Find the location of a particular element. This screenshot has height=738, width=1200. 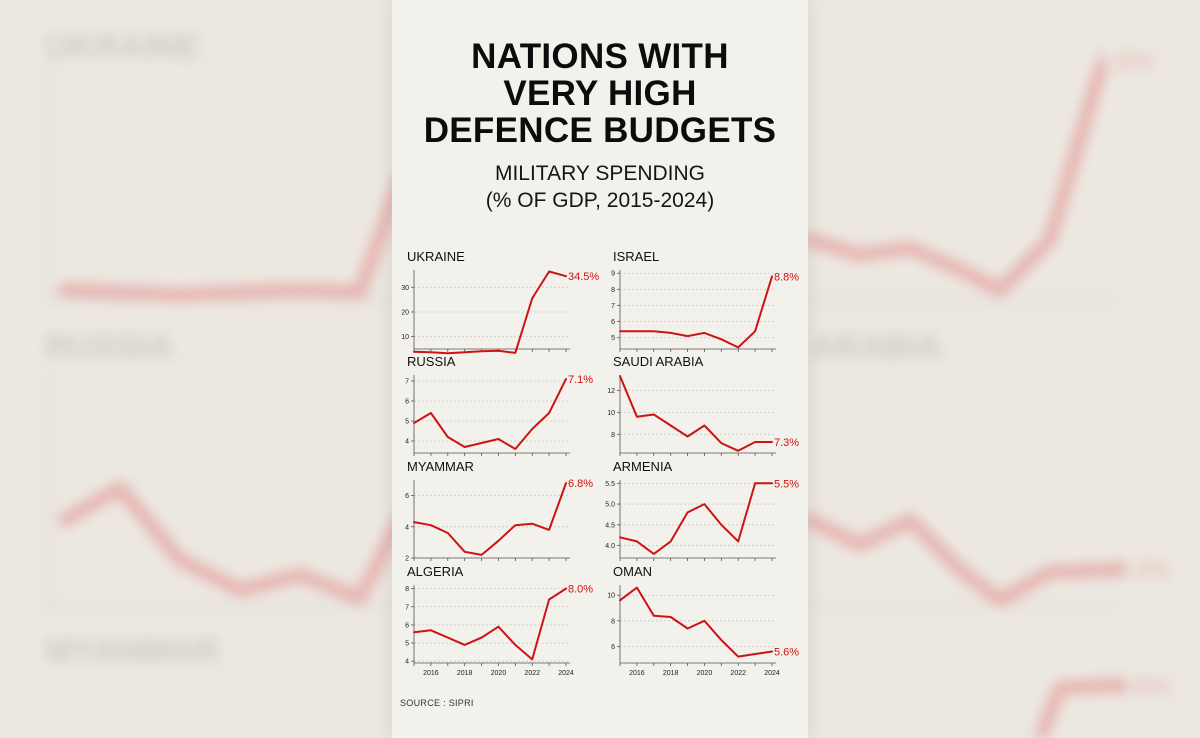

svg-text: 8.8% is located at coordinates (1124, 61).